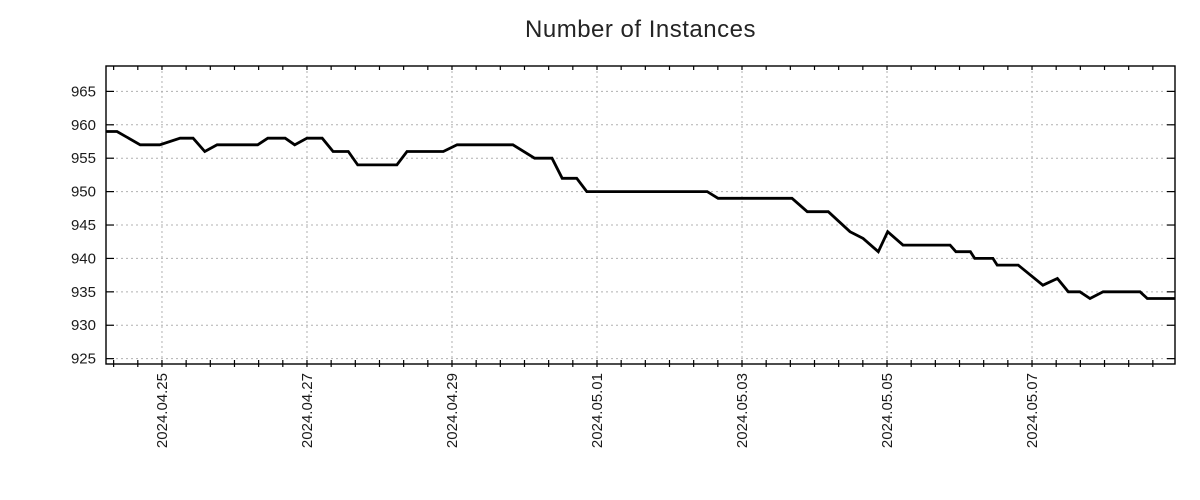 This screenshot has width=1200, height=500. I want to click on y-tick-label: 925, so click(83, 359).